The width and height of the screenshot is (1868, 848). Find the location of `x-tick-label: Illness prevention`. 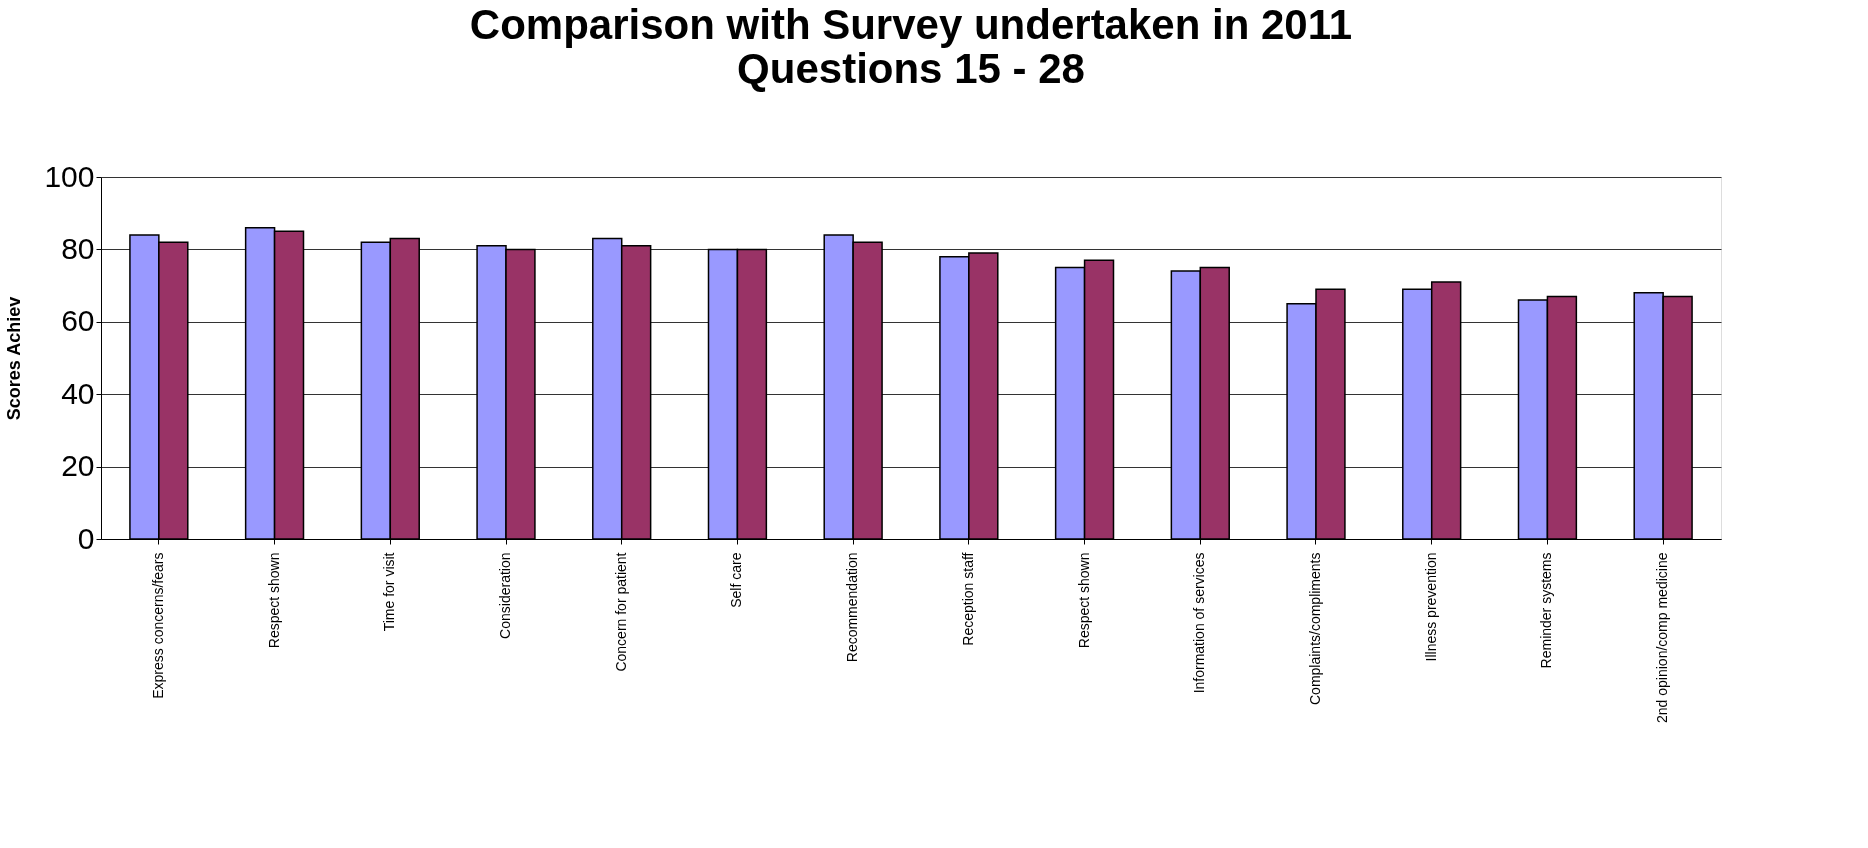

x-tick-label: Illness prevention is located at coordinates (1430, 607).